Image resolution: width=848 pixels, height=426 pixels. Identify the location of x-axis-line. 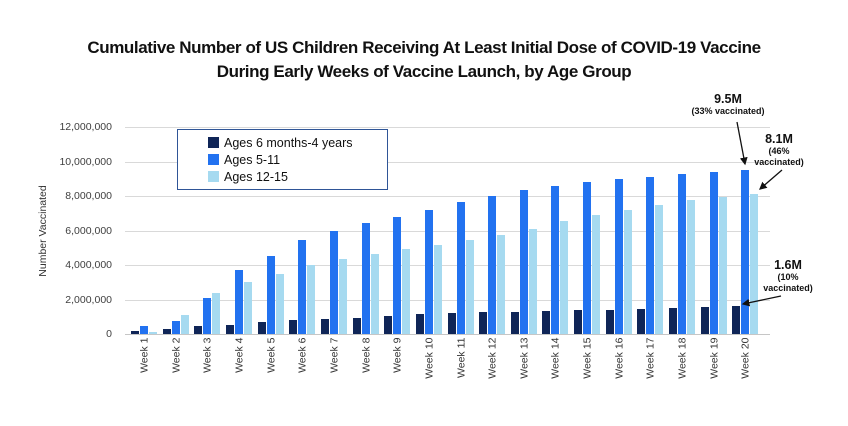
(447, 334).